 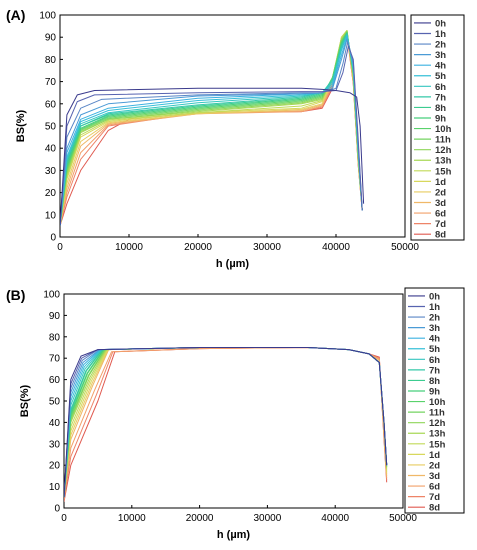 I want to click on panel-label: (B), so click(x=15, y=295).